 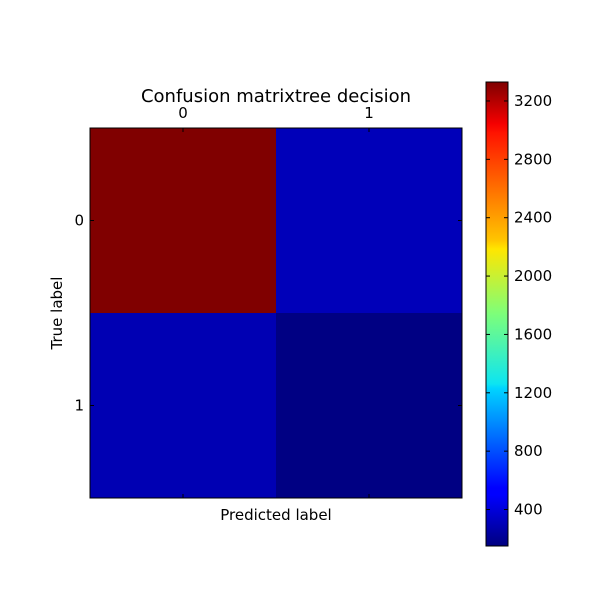 What do you see at coordinates (79, 221) in the screenshot?
I see `y-tick-label: 0` at bounding box center [79, 221].